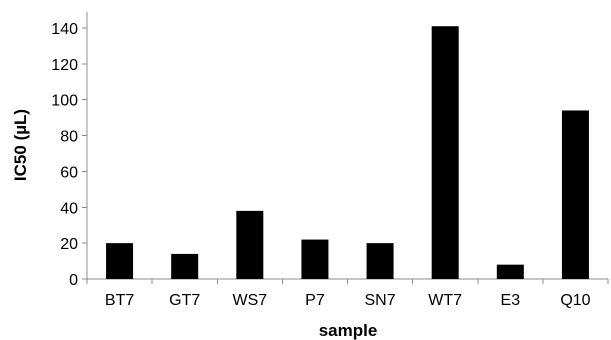 The image size is (611, 340). Describe the element at coordinates (64, 65) in the screenshot. I see `y-tick-label: 120` at that location.